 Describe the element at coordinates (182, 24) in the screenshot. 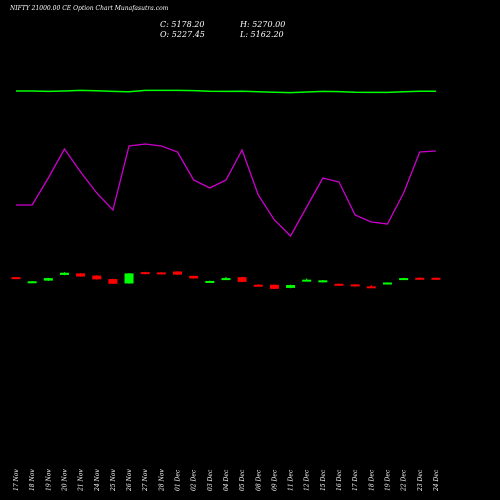

I see `close-value: C: 5178.20` at that location.